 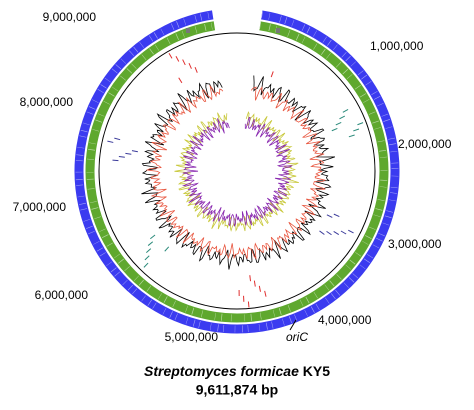 I want to click on position-label: 4,000,000, so click(x=345, y=320).